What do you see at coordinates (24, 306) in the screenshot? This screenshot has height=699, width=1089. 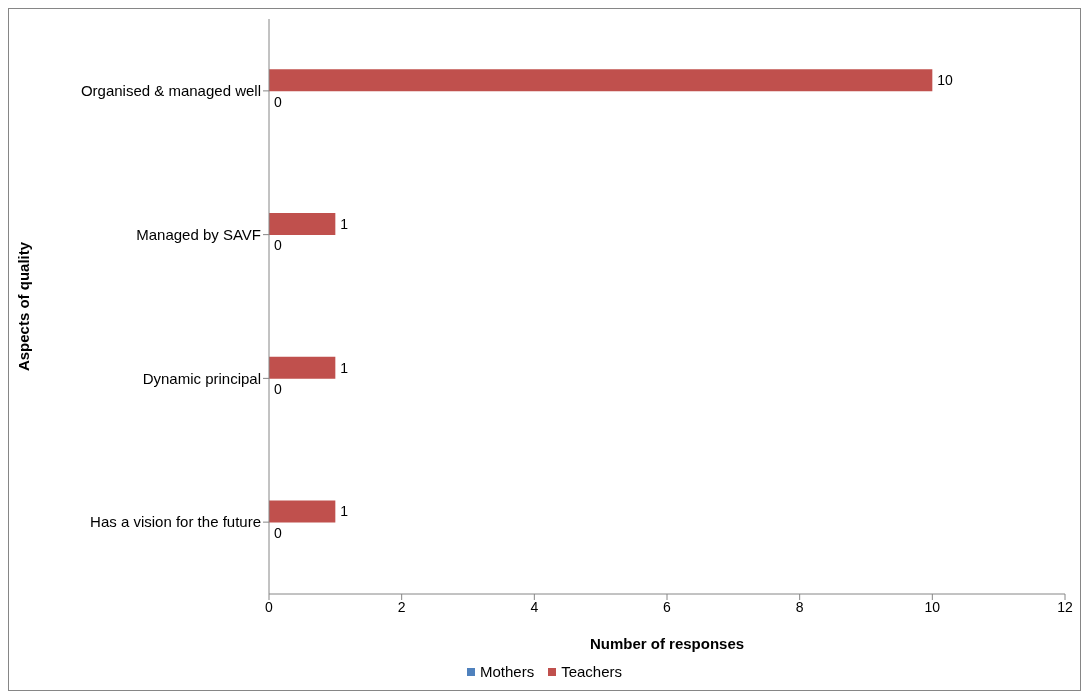 I see `y-axis-title: Aspects of quality` at bounding box center [24, 306].